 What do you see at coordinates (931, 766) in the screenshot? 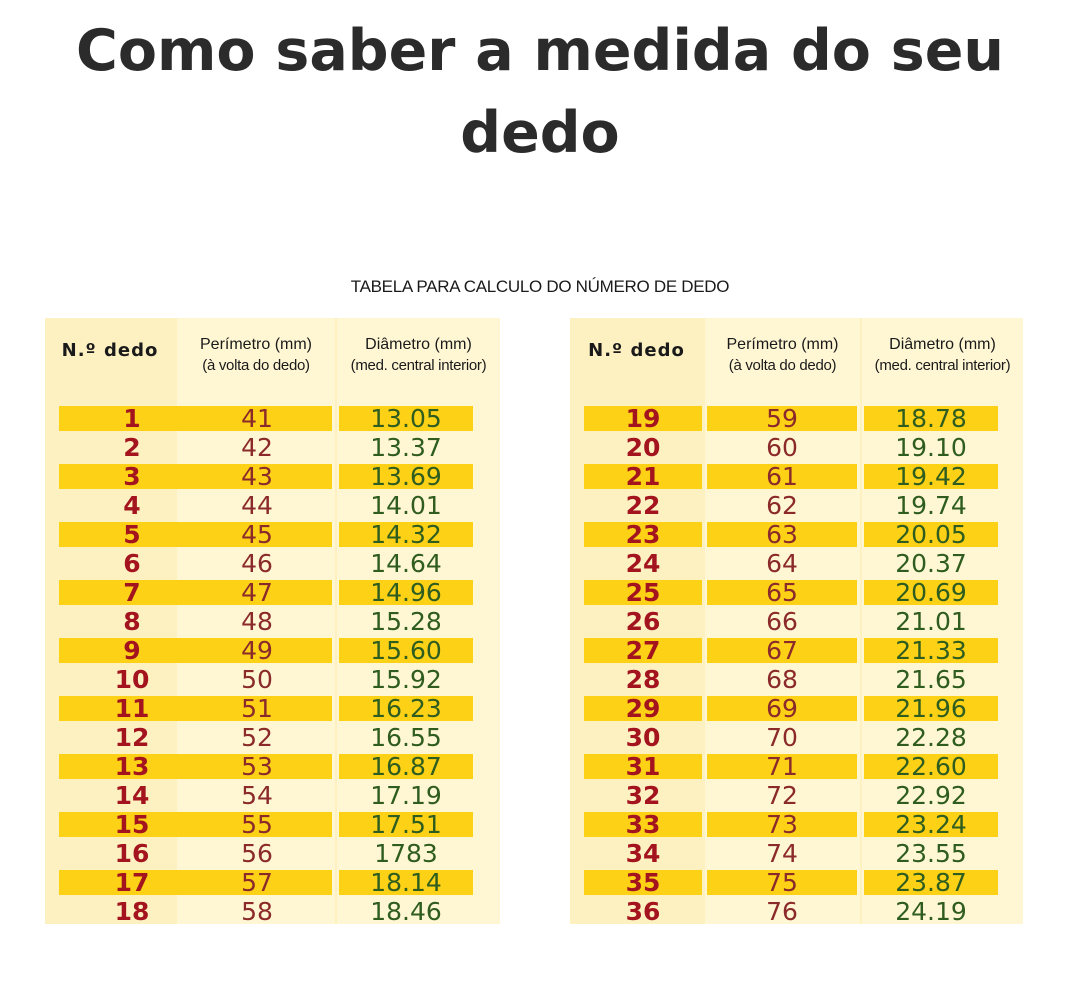
I see `cell-diameter: 22.60` at bounding box center [931, 766].